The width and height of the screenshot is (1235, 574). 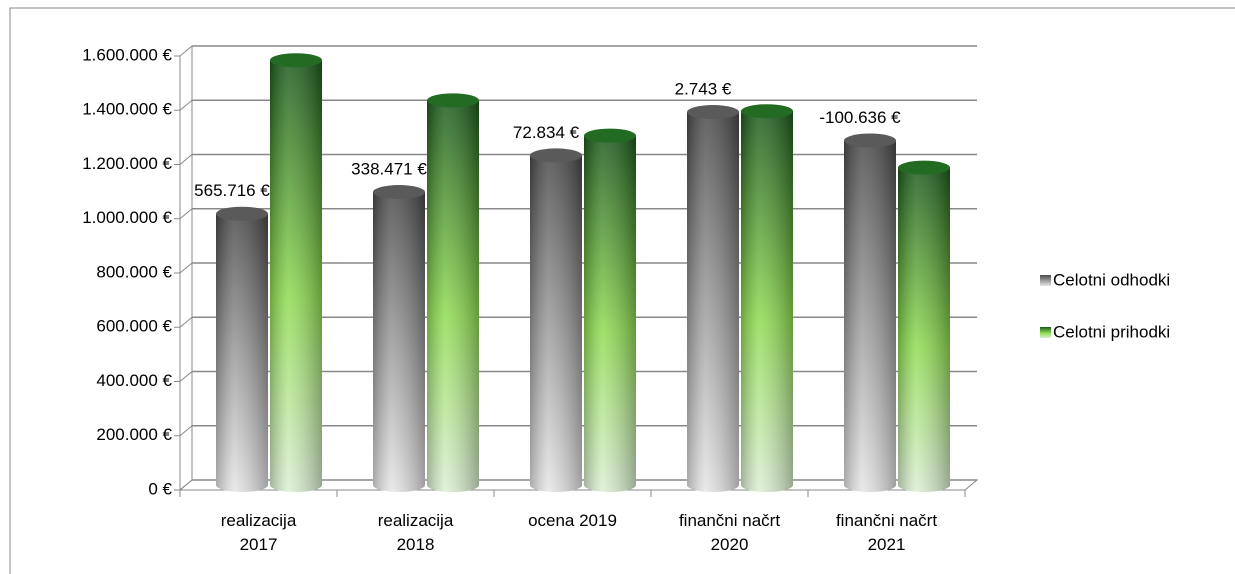 I want to click on y-tick-label: 0 €, so click(x=160, y=488).